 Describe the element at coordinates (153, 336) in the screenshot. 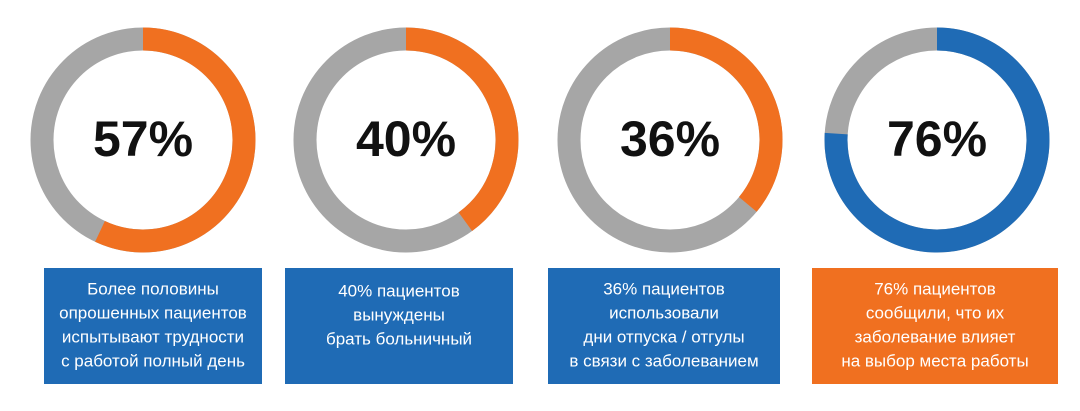

I see `caption-line: испытывают трудности` at that location.